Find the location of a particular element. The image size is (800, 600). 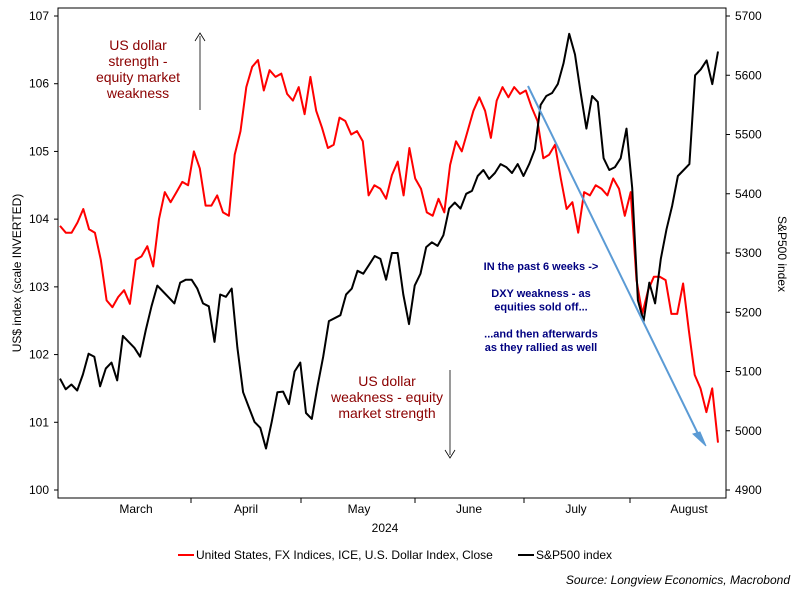

x-tick-label: July is located at coordinates (575, 509).